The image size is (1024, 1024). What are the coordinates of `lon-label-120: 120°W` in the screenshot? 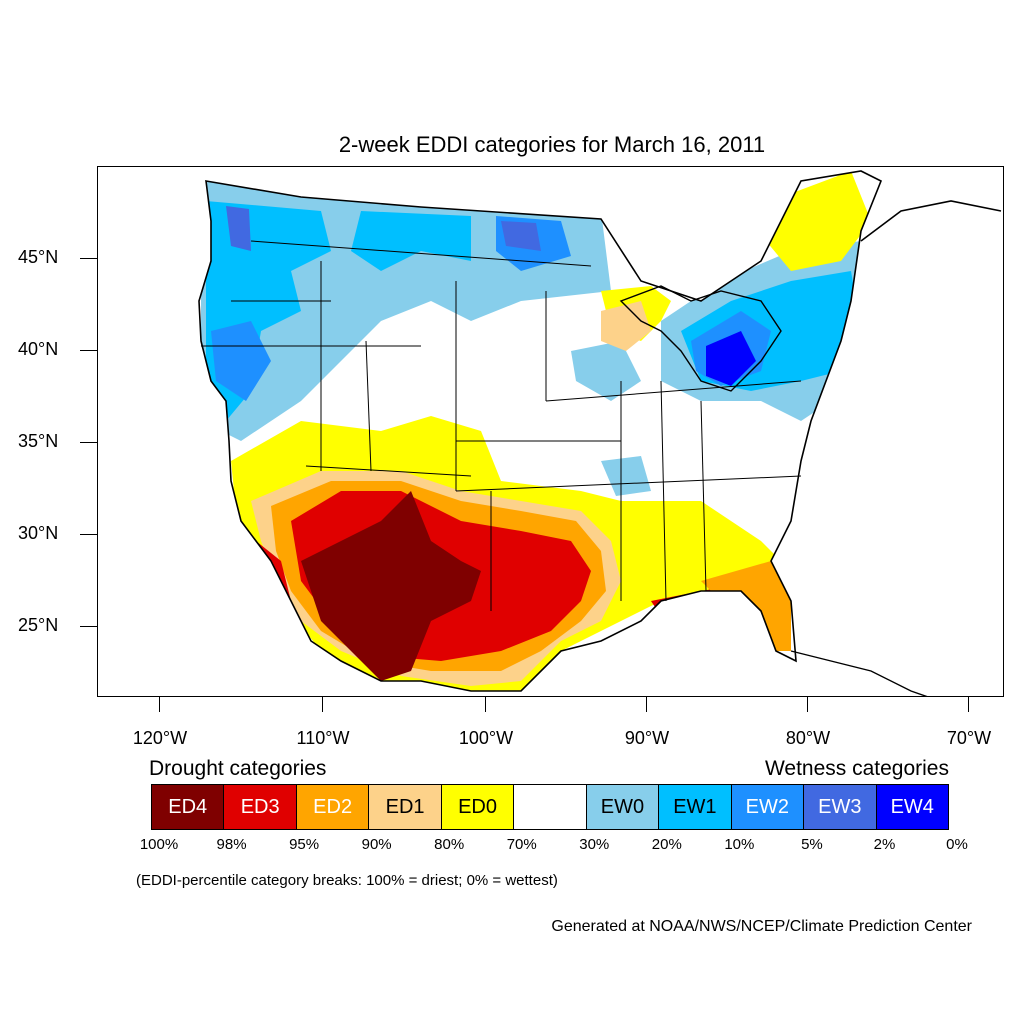 It's located at (160, 738).